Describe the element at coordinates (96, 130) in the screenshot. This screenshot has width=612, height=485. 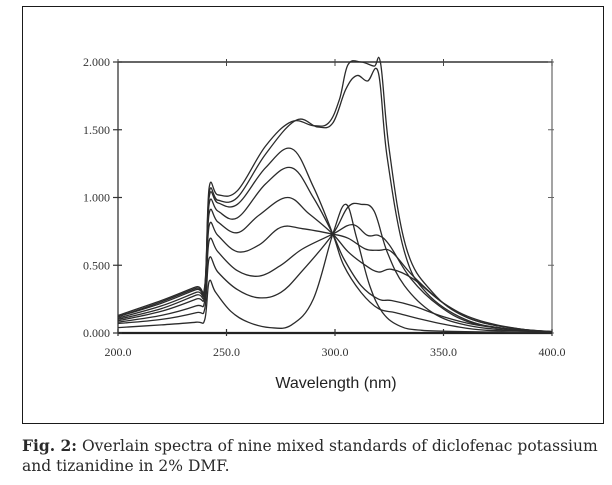
I see `y-tick-label: 1.500` at that location.